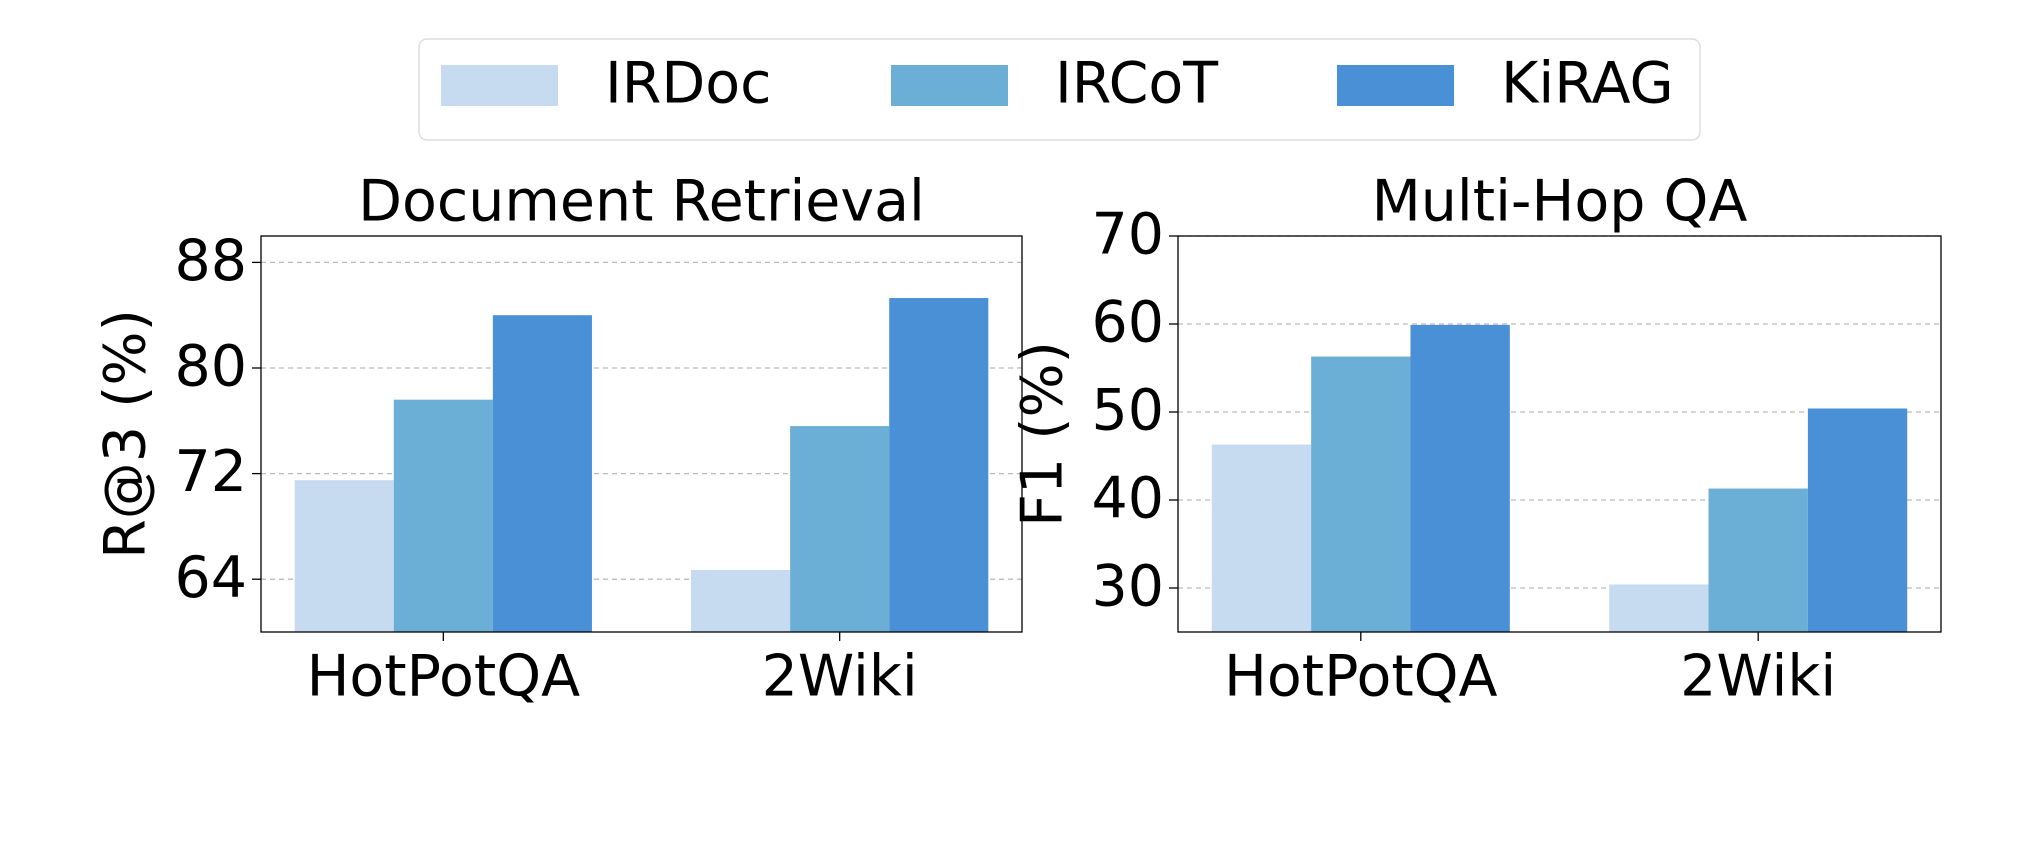 The width and height of the screenshot is (2025, 842). Describe the element at coordinates (1127, 323) in the screenshot. I see `y-tick-label: 60` at that location.